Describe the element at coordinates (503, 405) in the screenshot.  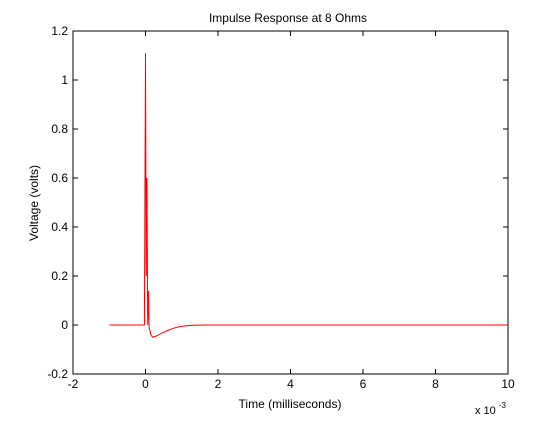
I see `x-axis-multiplier-exponent: -3` at that location.